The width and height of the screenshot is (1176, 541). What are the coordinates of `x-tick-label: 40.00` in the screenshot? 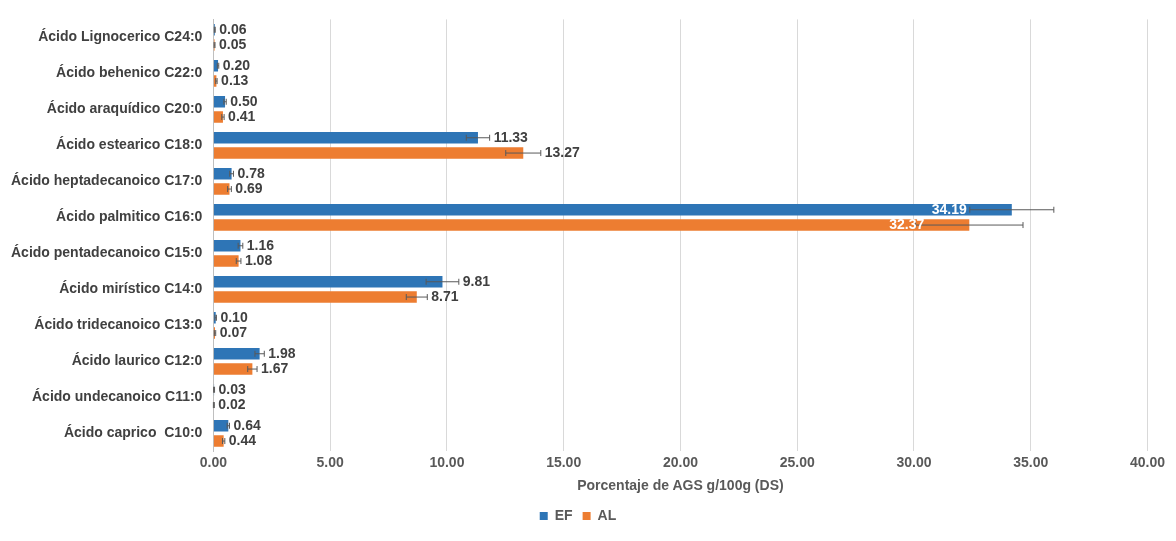 It's located at (1147, 461).